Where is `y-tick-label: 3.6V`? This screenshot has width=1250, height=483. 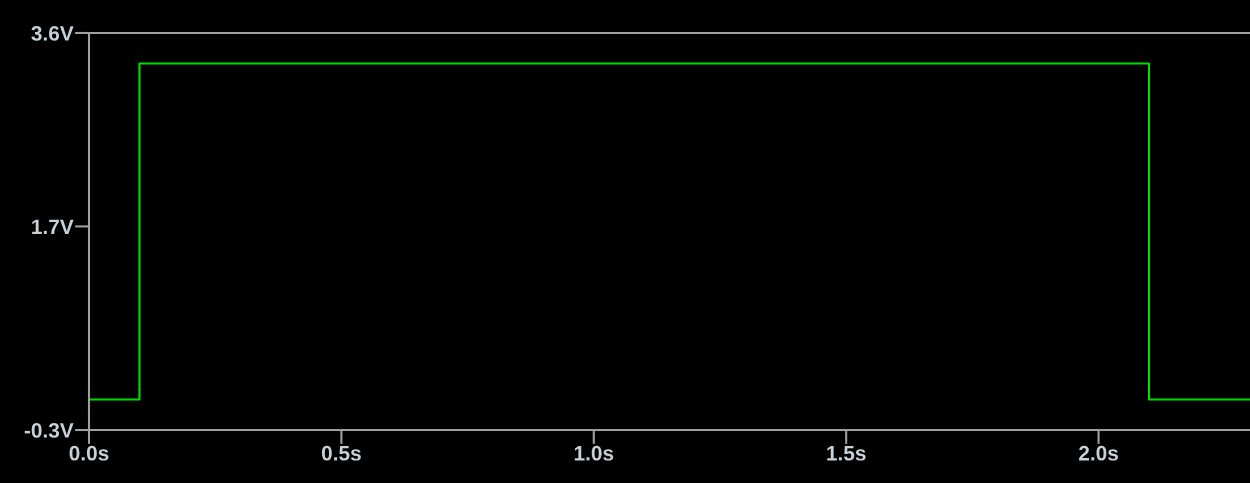
y-tick-label: 3.6V is located at coordinates (52, 33).